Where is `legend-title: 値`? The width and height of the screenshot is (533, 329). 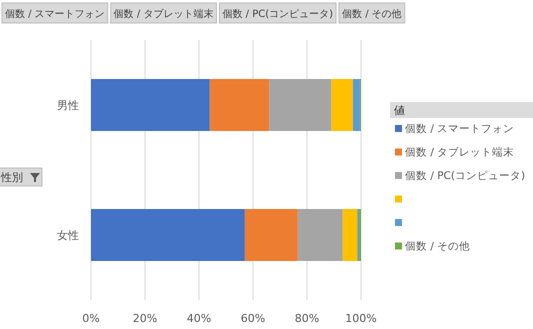
legend-title: 値 is located at coordinates (399, 110).